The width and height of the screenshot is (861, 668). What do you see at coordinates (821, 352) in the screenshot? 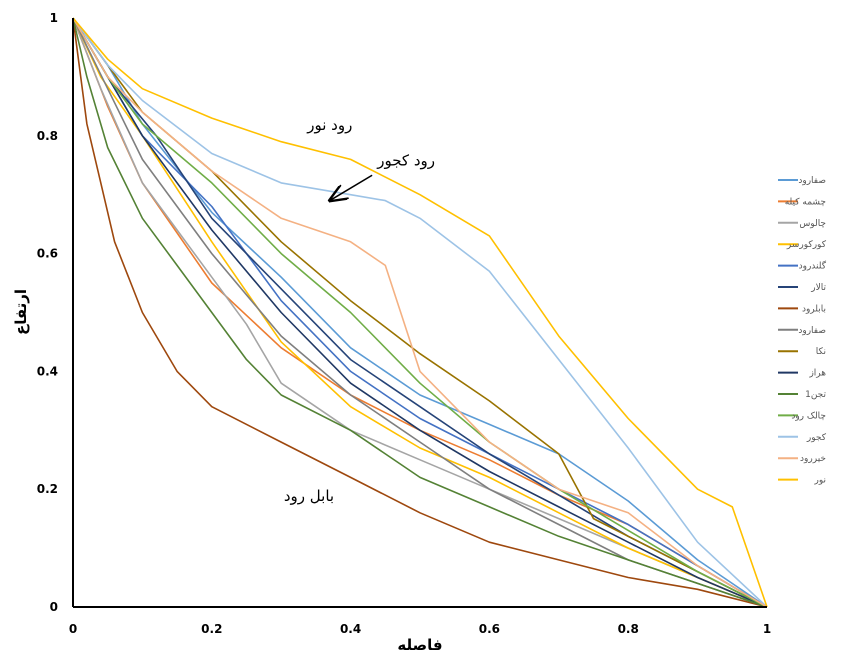
I see `legend-label: نکا` at bounding box center [821, 352].